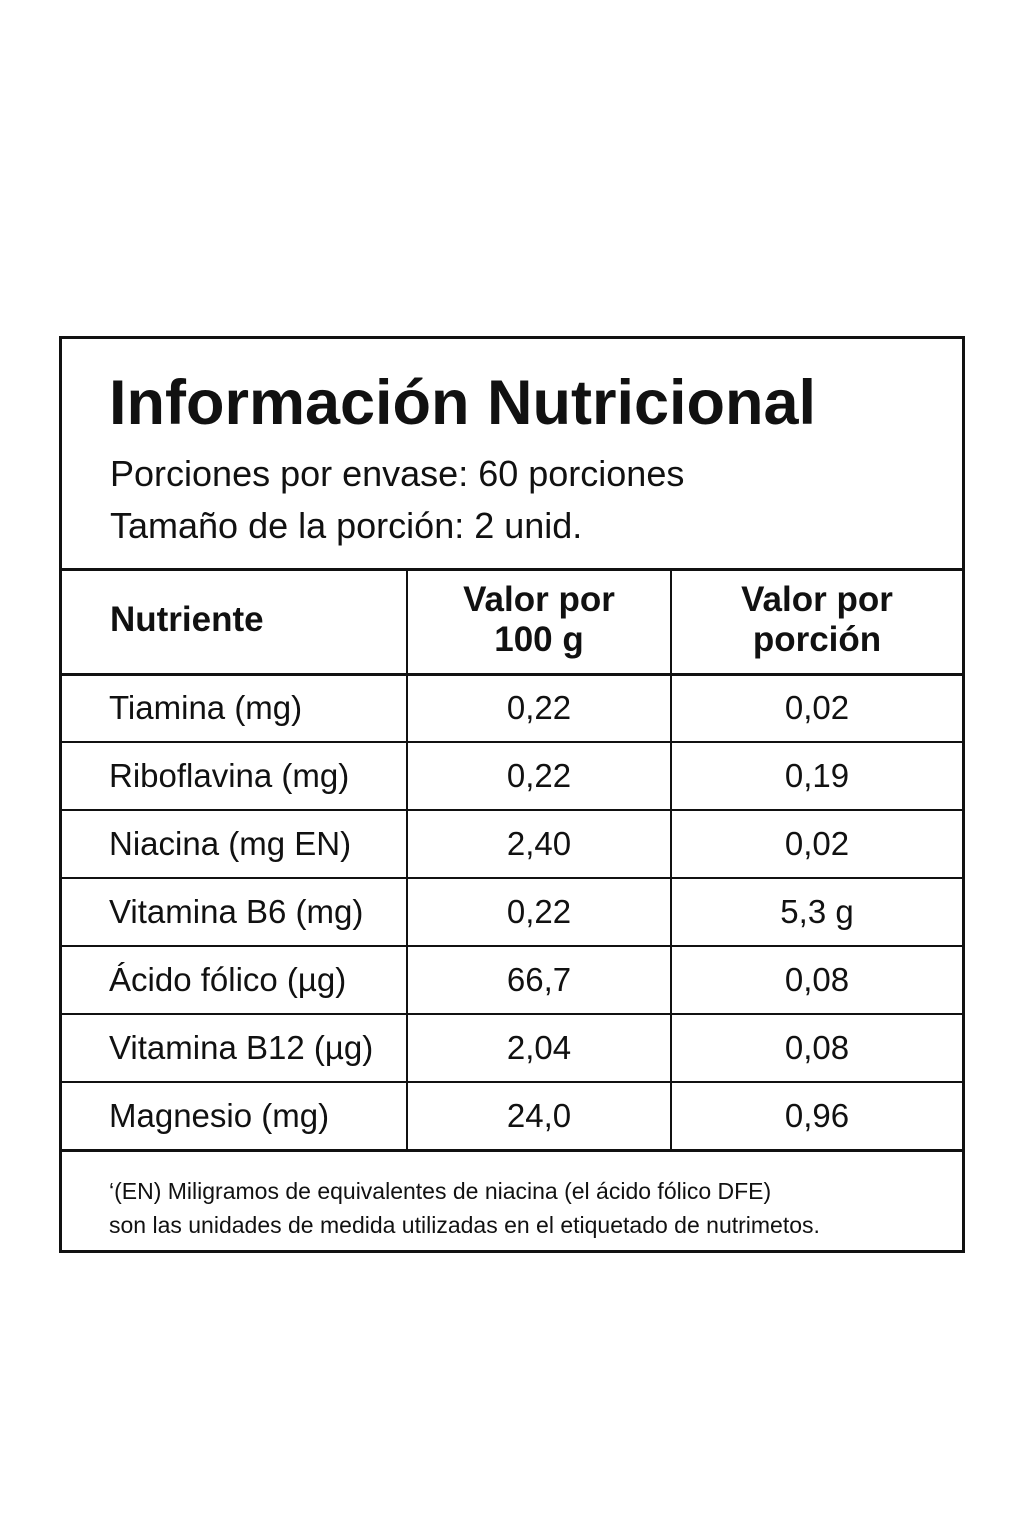  I want to click on header-per-100g-line2: 100 g, so click(539, 640).